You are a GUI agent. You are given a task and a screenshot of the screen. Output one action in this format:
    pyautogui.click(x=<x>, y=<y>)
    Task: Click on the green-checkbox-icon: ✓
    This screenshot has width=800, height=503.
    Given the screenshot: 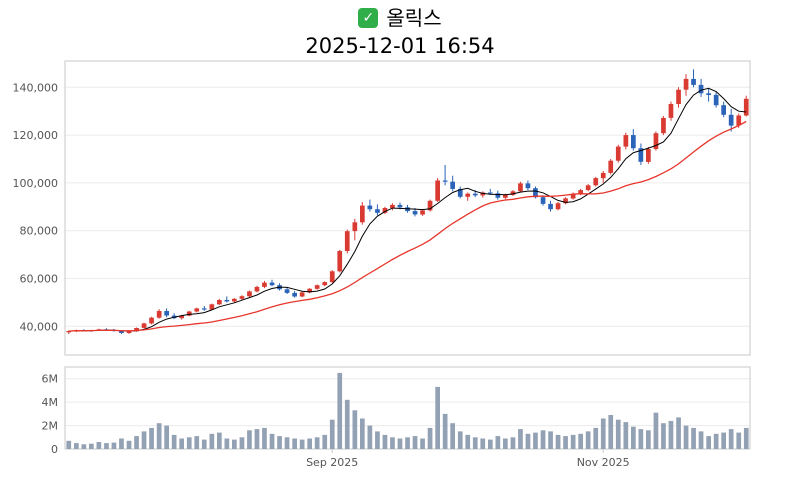 What is the action you would take?
    pyautogui.click(x=368, y=18)
    